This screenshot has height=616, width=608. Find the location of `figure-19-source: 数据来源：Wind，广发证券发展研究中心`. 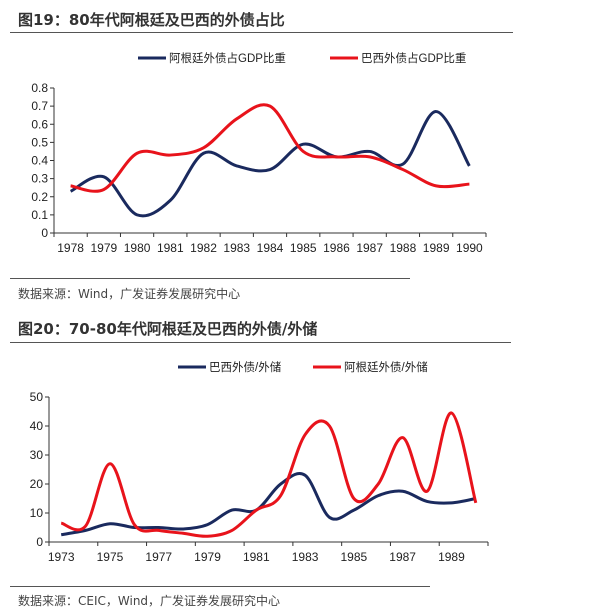

figure-19-source: 数据来源：Wind，广发证券发展研究中心 is located at coordinates (129, 294).